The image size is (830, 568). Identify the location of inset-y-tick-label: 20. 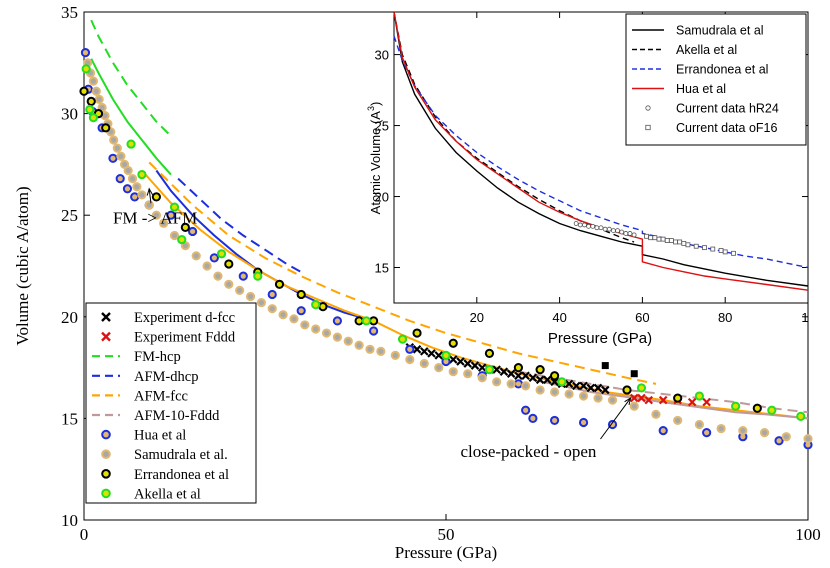
(382, 197).